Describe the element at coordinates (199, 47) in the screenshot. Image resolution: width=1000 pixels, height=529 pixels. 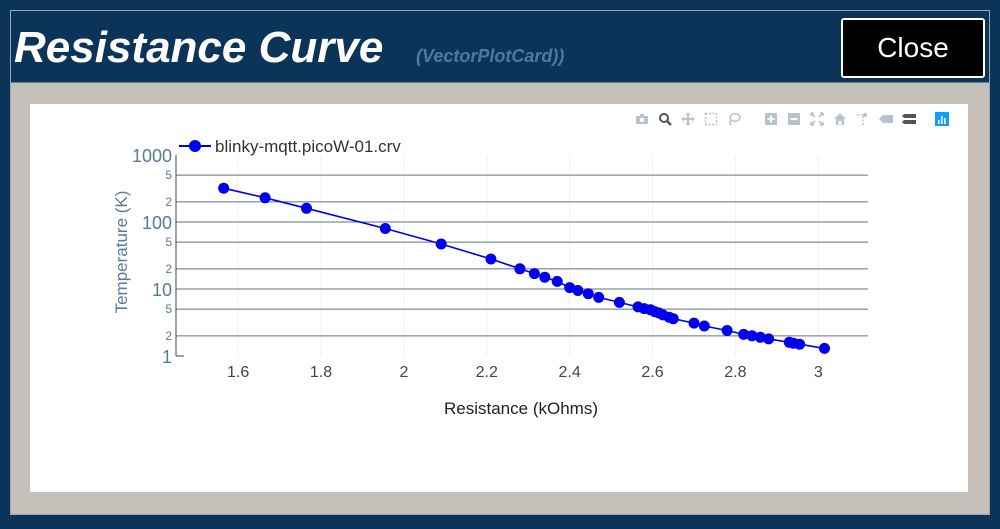
I see `card-title: Resistance Curve` at that location.